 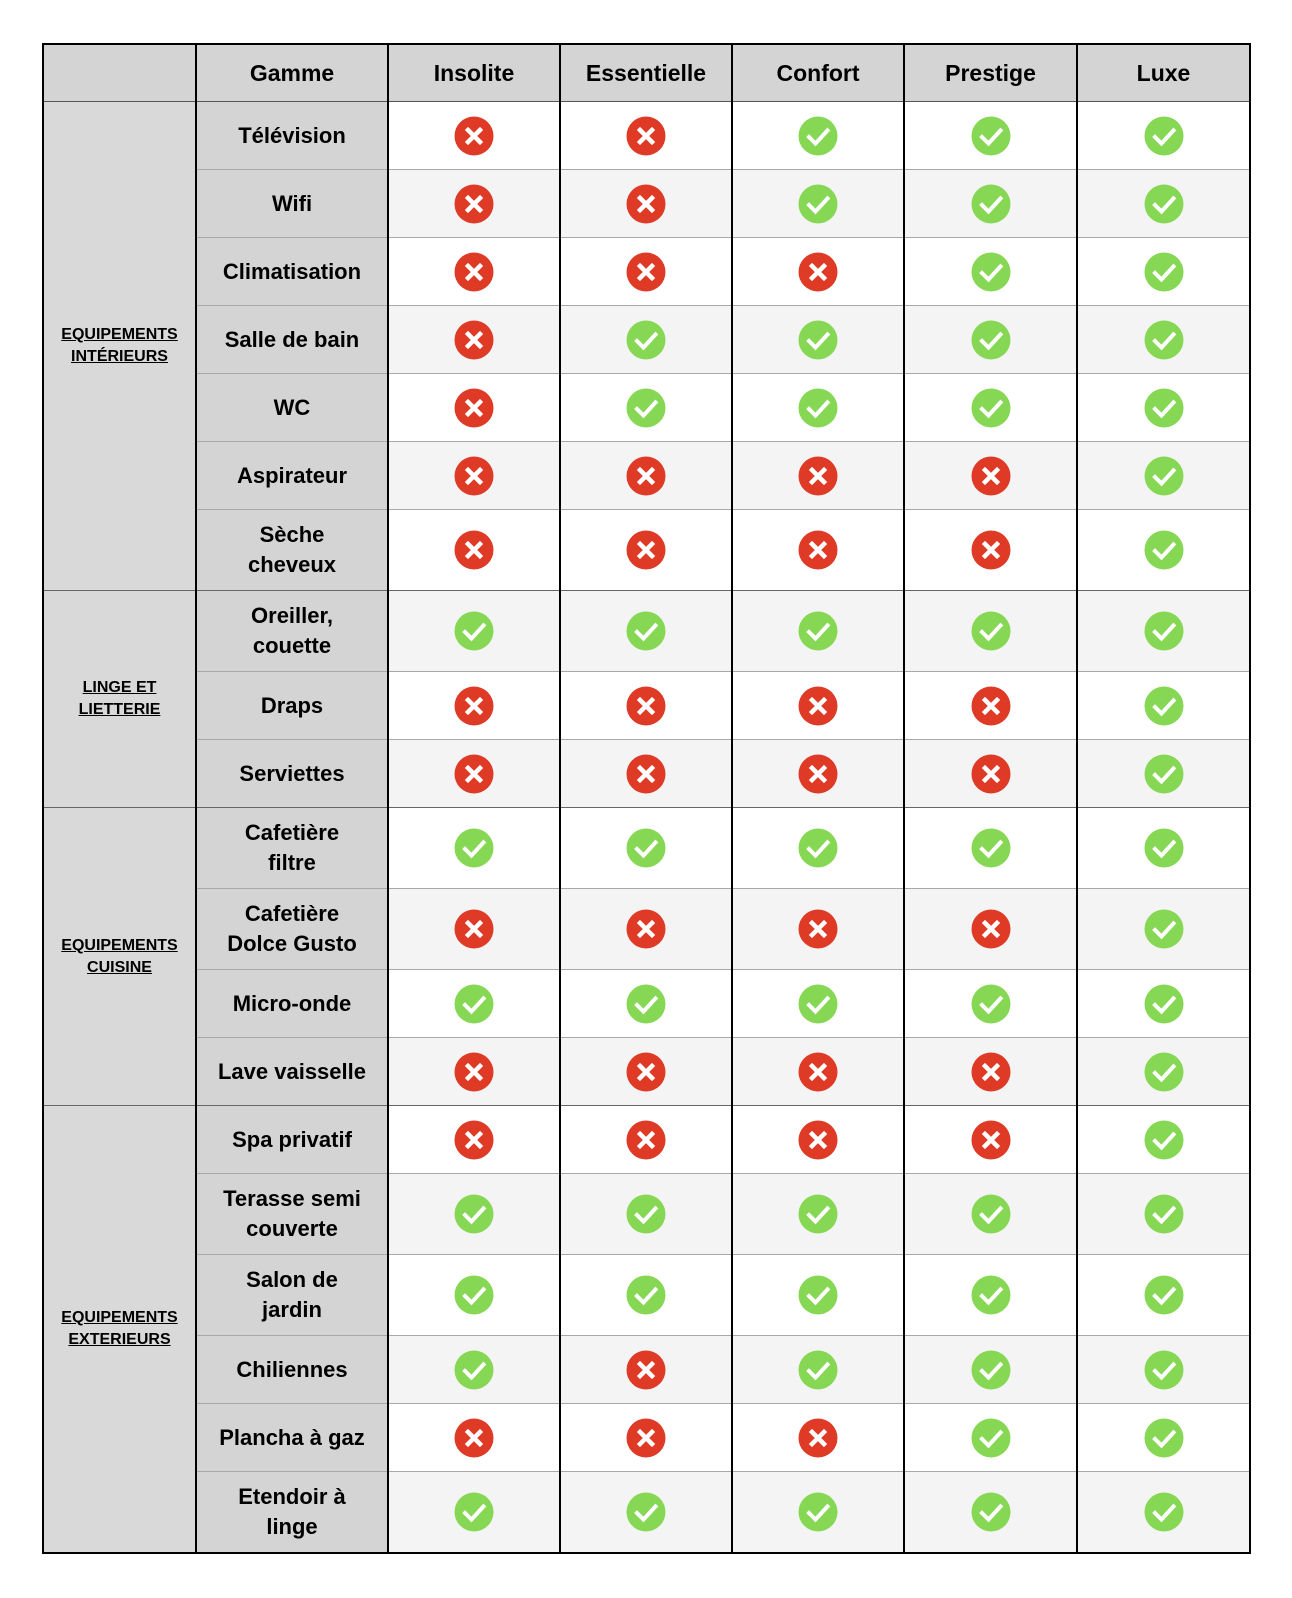 I want to click on group-label: EQUIPEMENTS INTÉRIEURS, so click(x=119, y=346).